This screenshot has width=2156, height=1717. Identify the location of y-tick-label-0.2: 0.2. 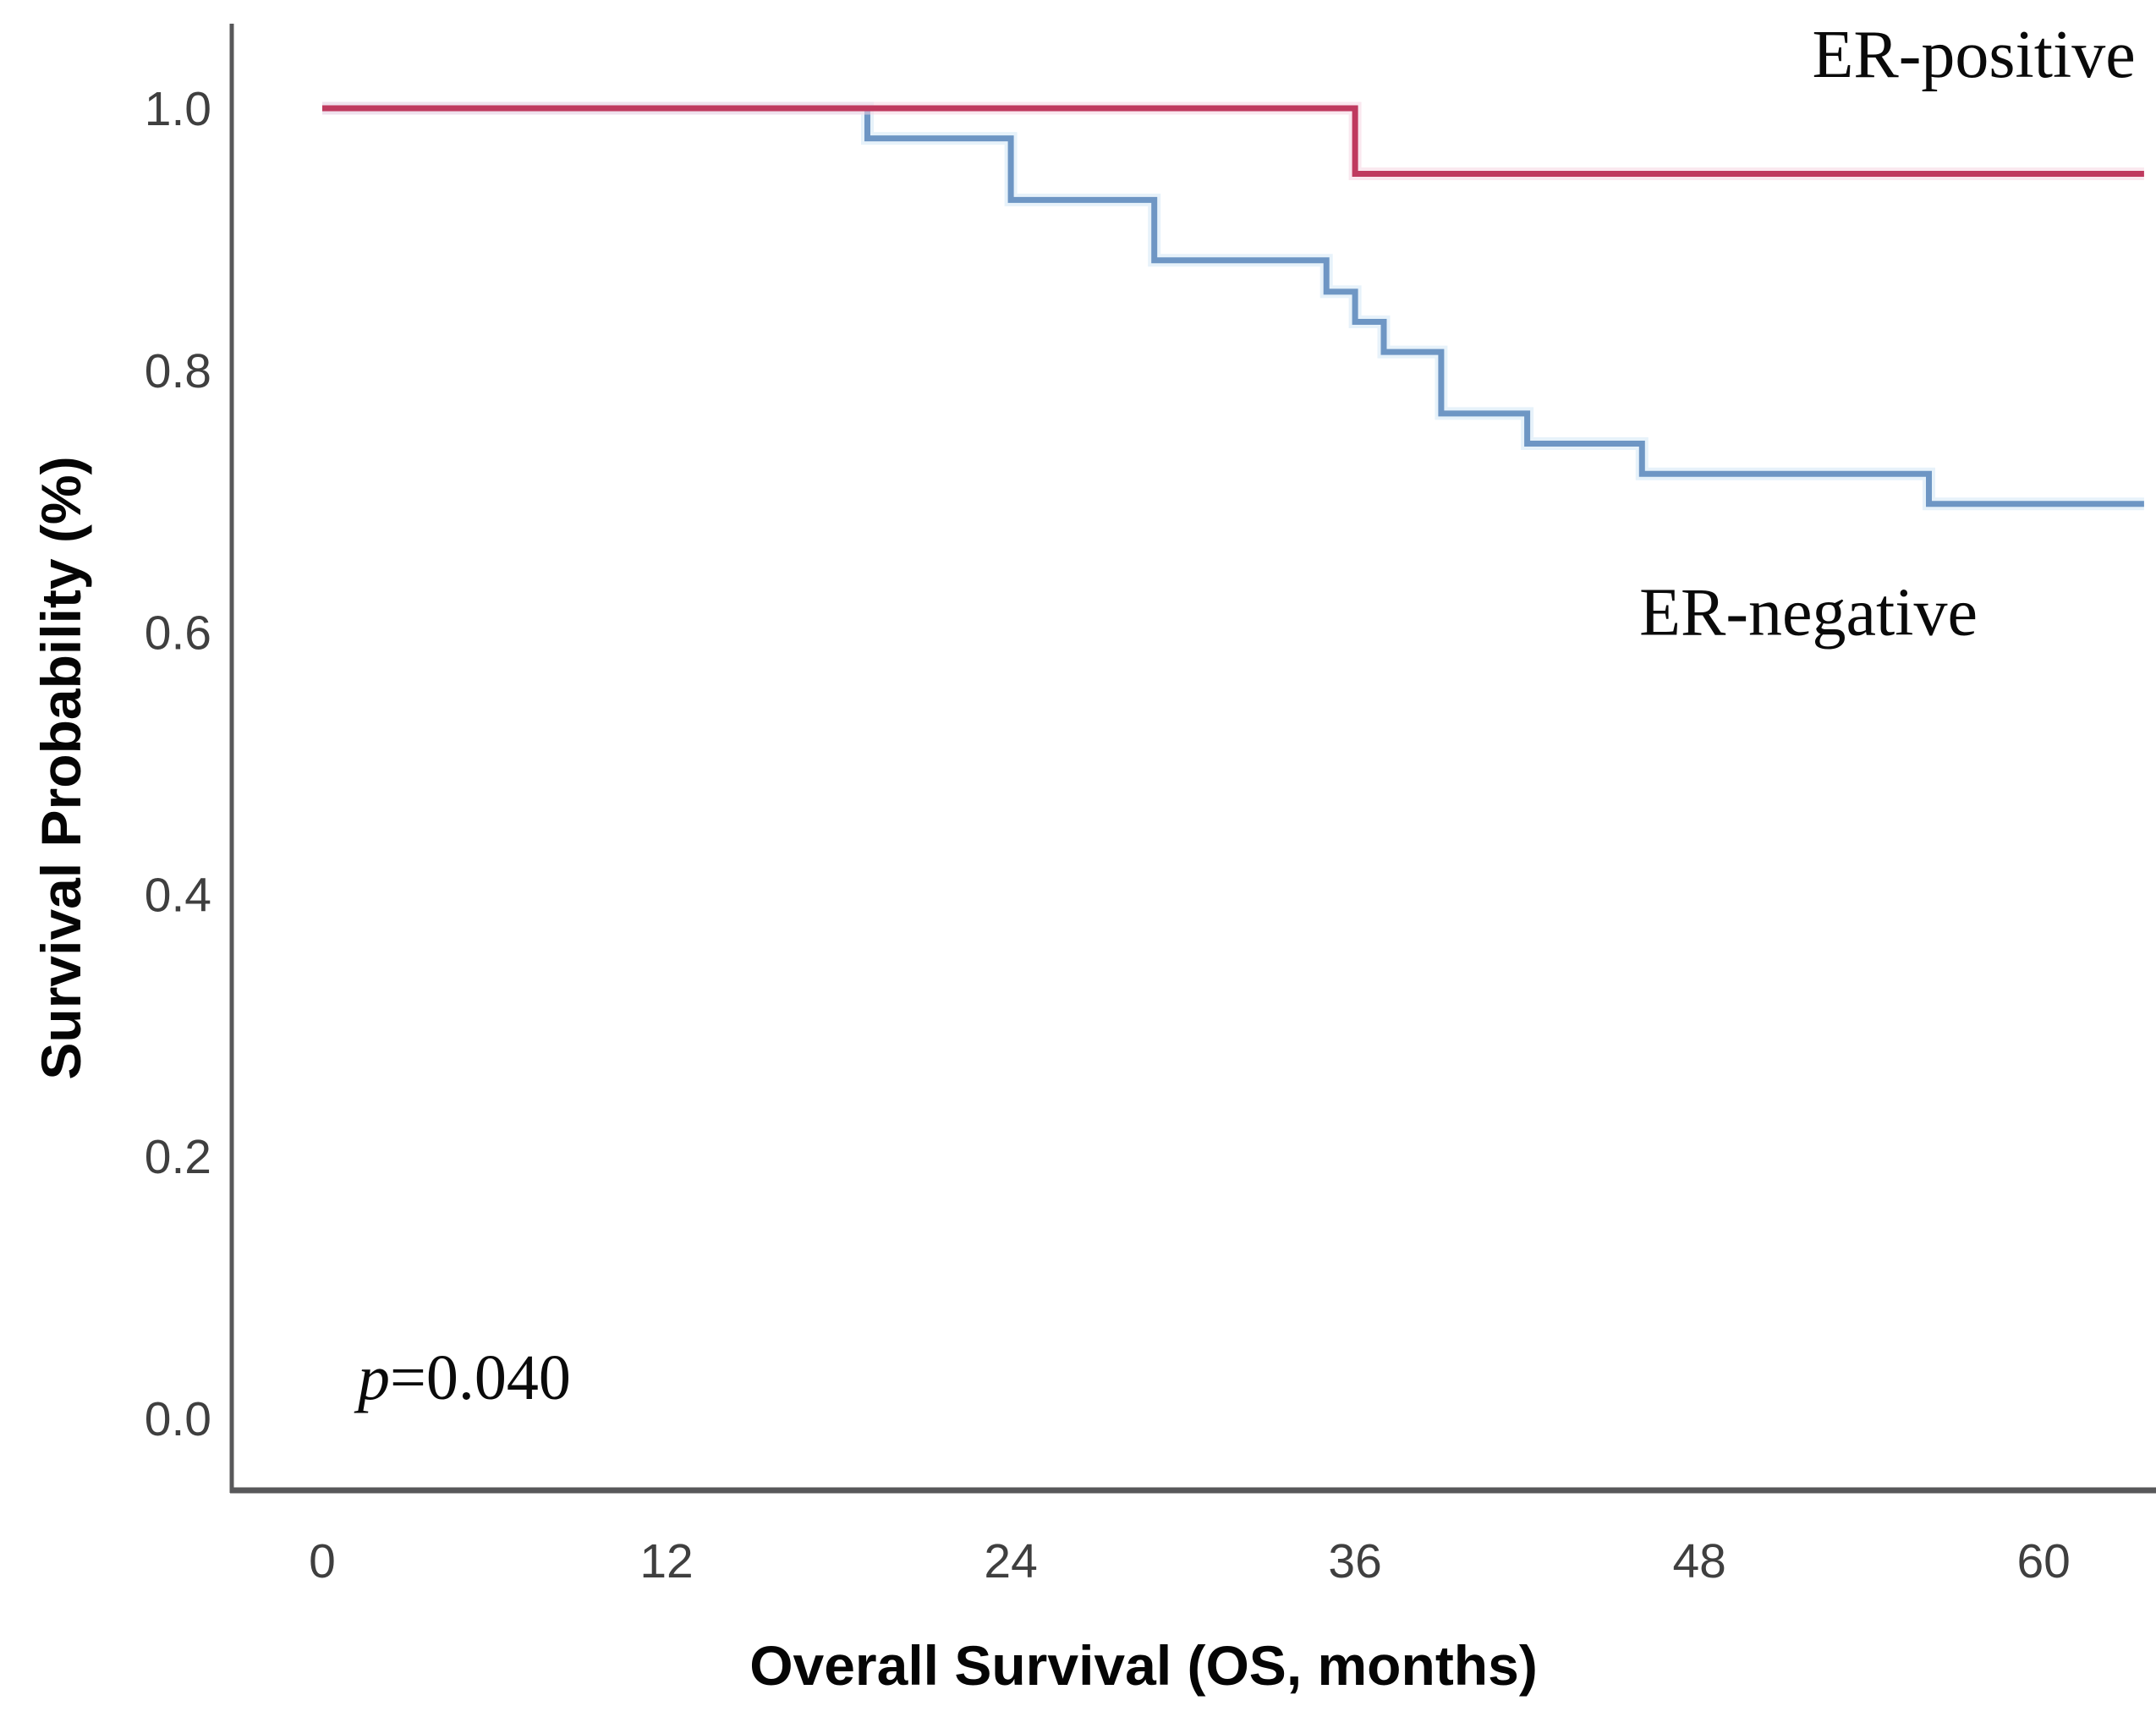
(178, 1157).